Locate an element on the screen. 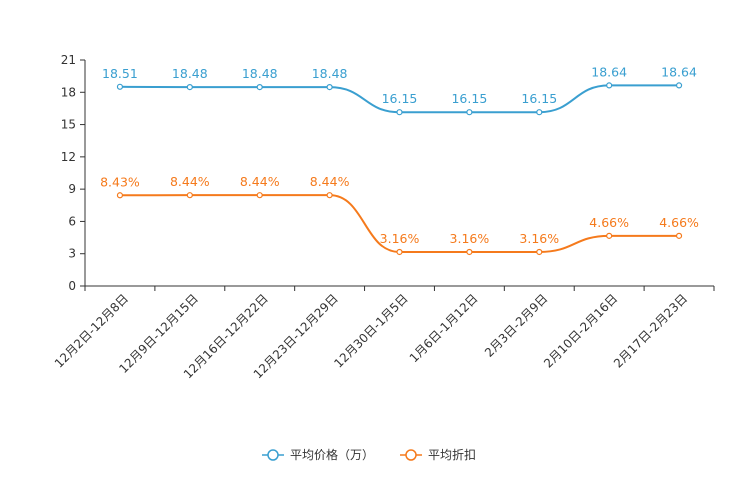  y-tick-label: 3 is located at coordinates (72, 254).